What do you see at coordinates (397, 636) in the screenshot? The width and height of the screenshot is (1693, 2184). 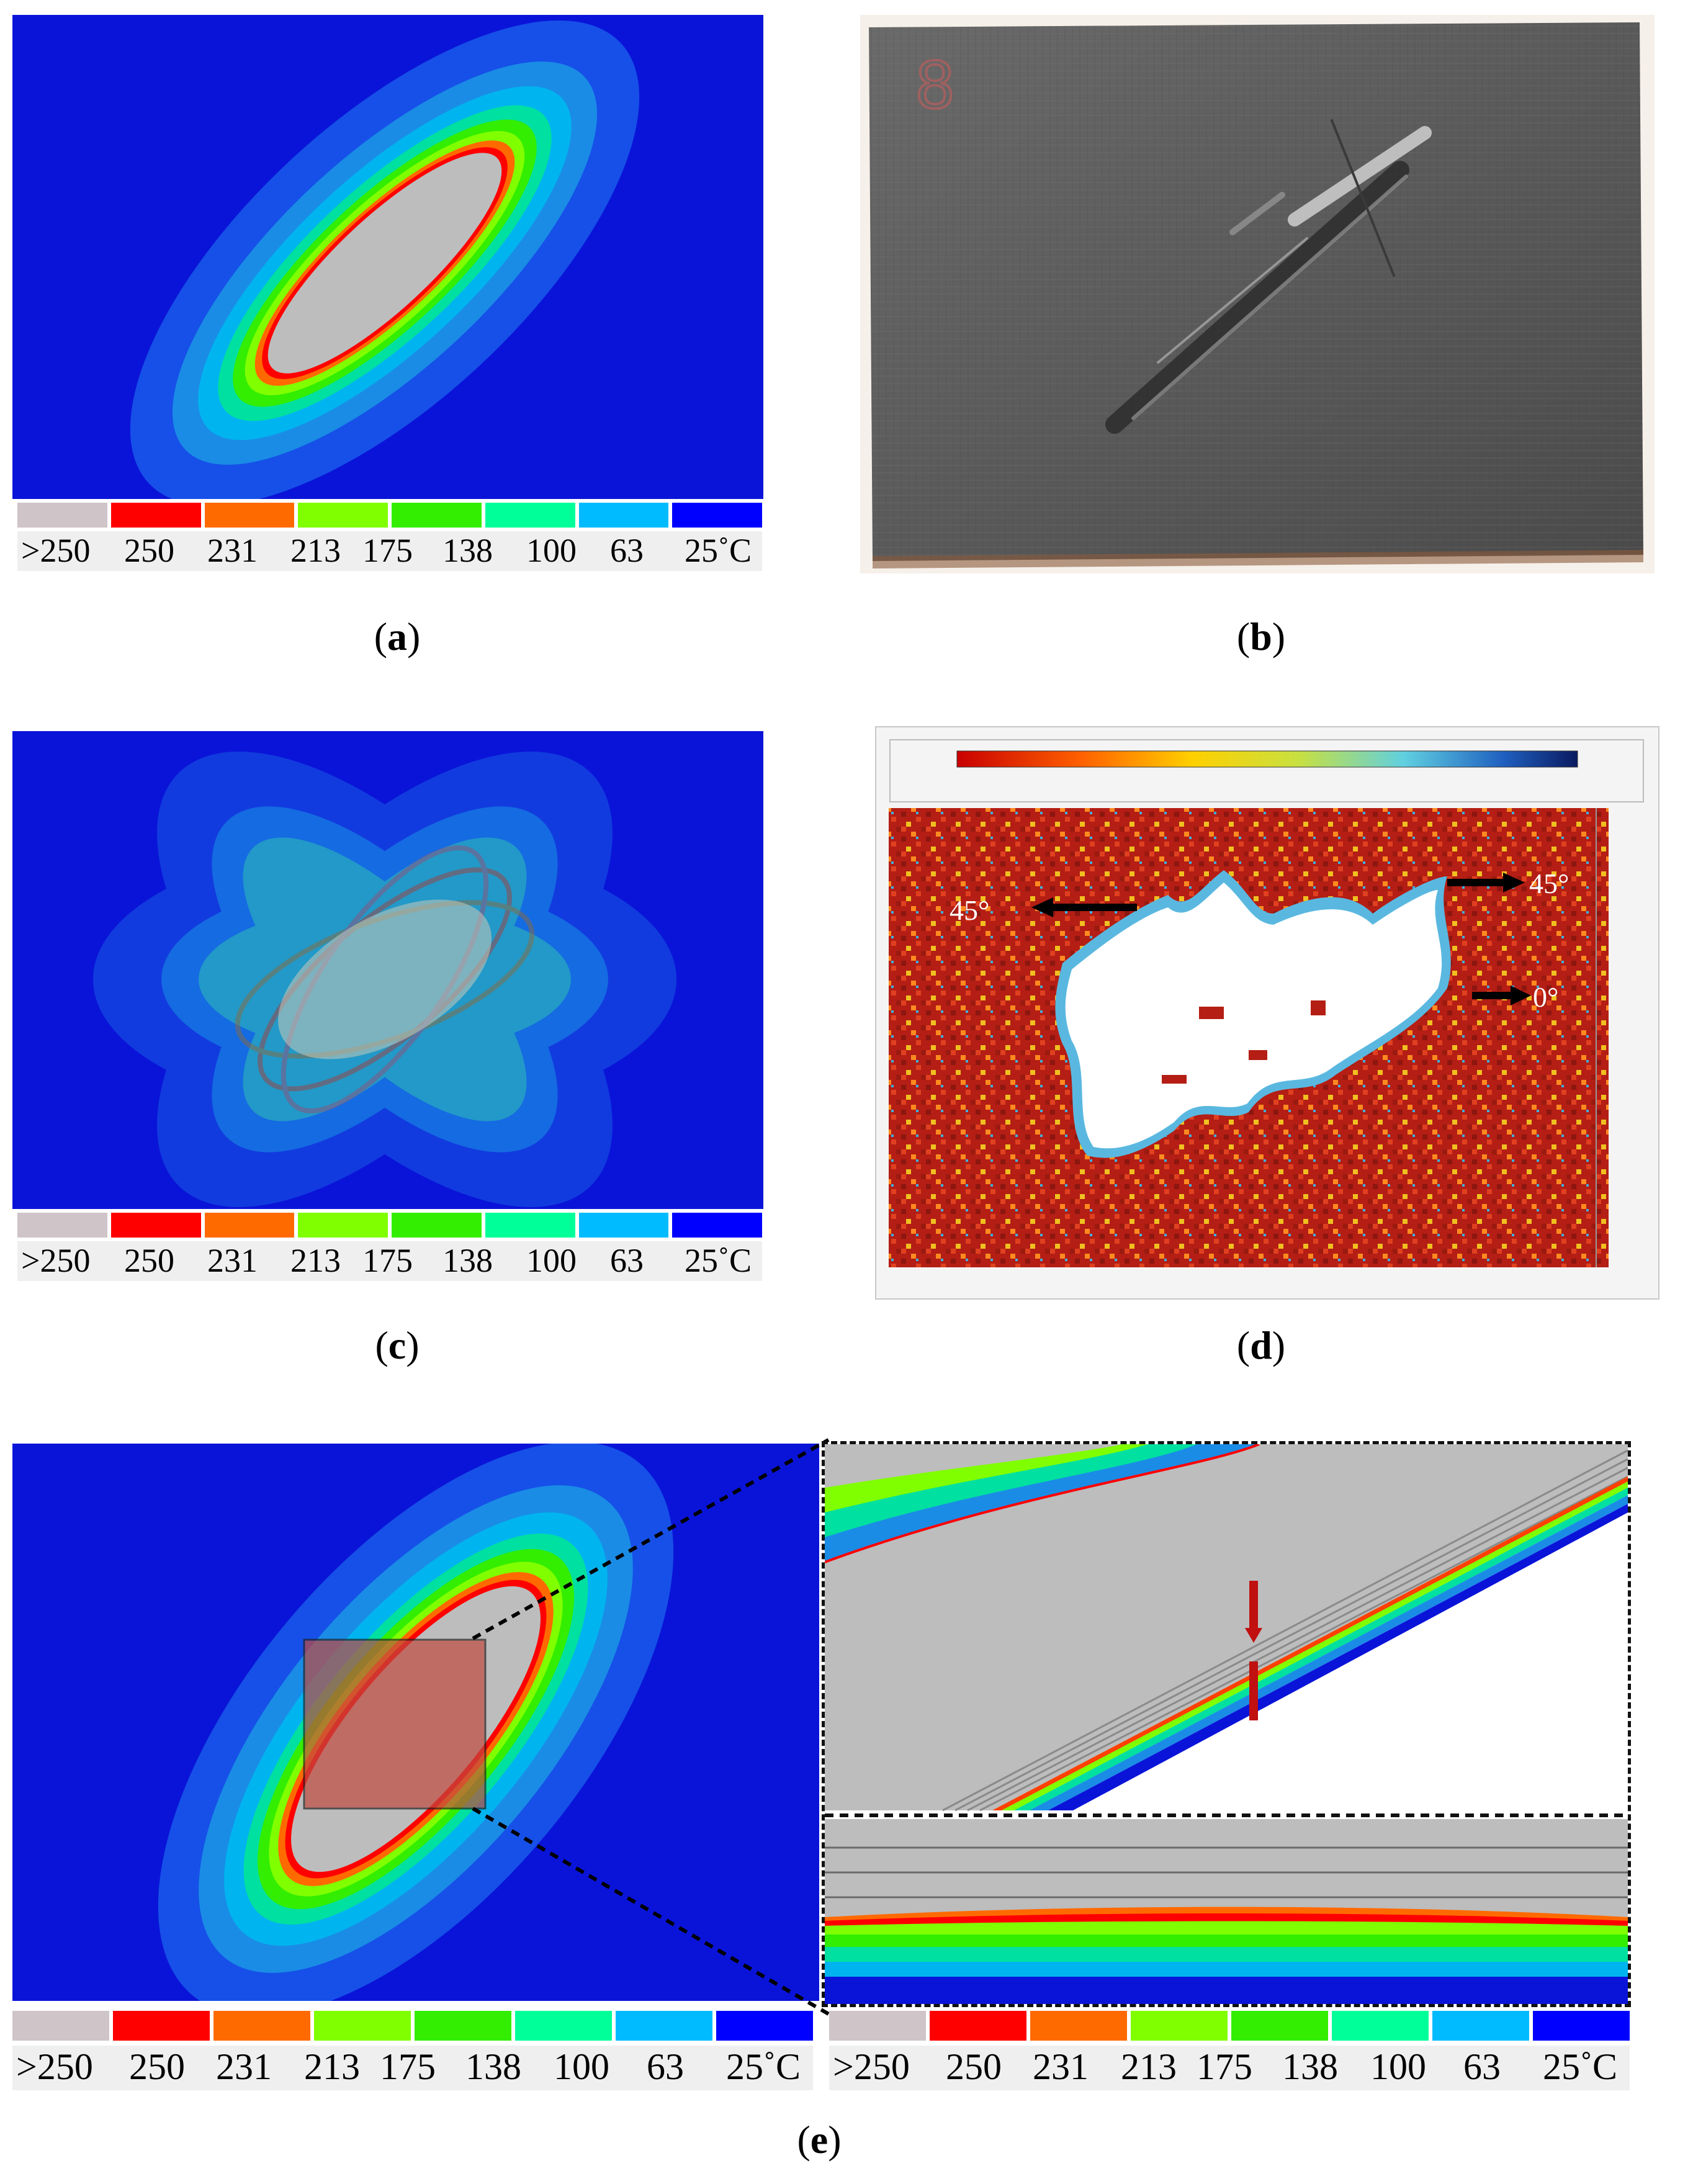 I see `caption-a: (a)` at bounding box center [397, 636].